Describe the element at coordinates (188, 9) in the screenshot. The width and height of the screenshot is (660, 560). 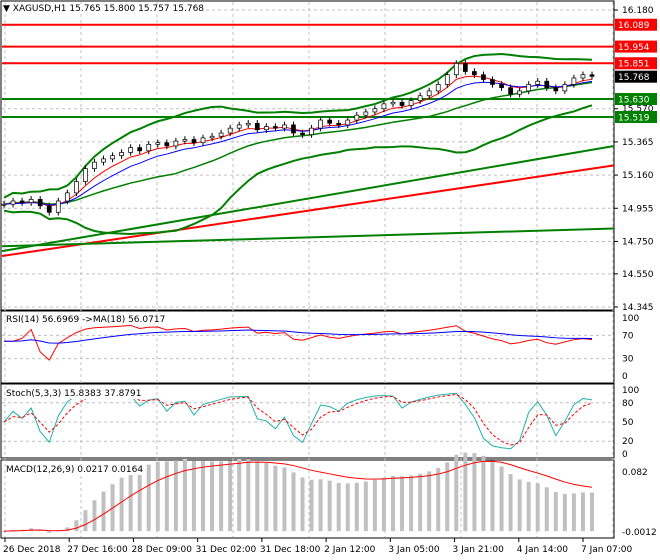
I see `close-value: 15.768` at that location.